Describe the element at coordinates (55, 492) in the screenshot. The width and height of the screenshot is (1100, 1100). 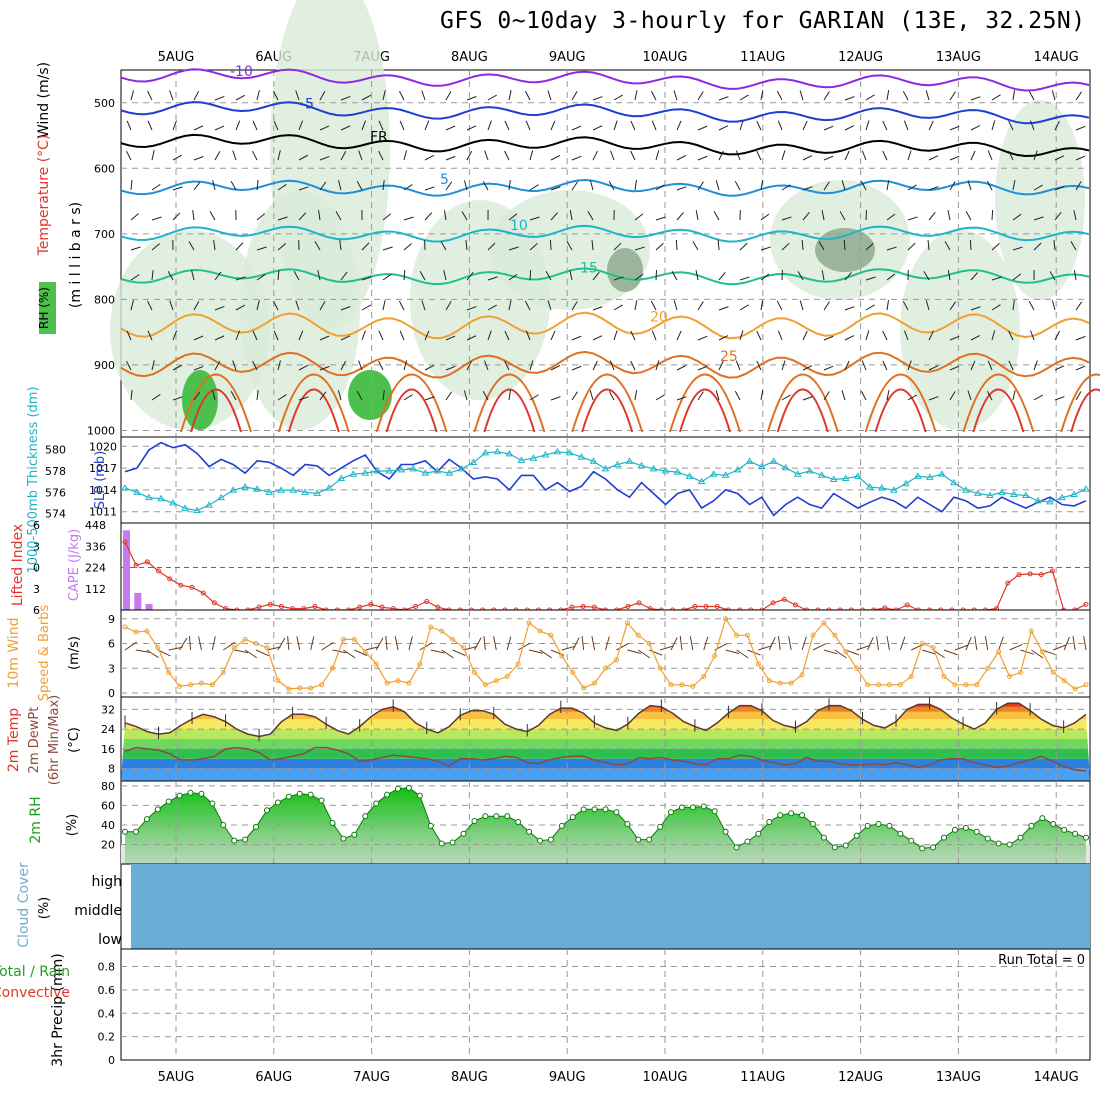
I see `thickness-tick: 576` at that location.